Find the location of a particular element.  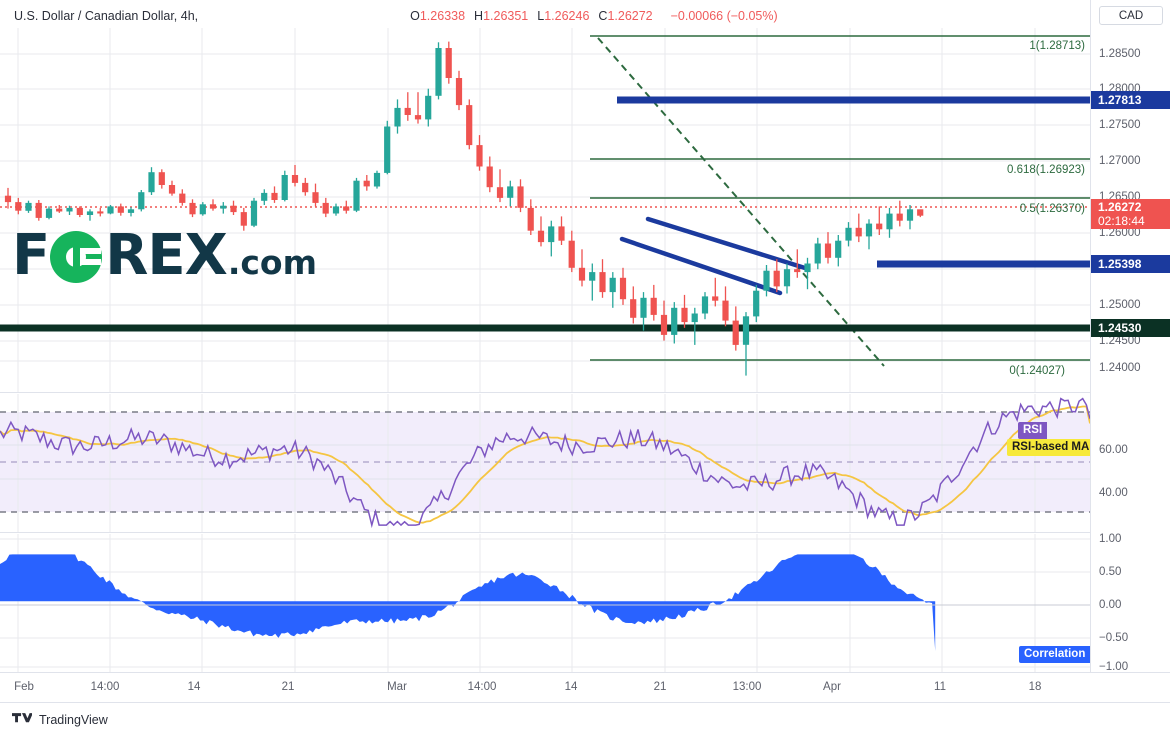

ohlc-high: H1.26351 is located at coordinates (501, 16).